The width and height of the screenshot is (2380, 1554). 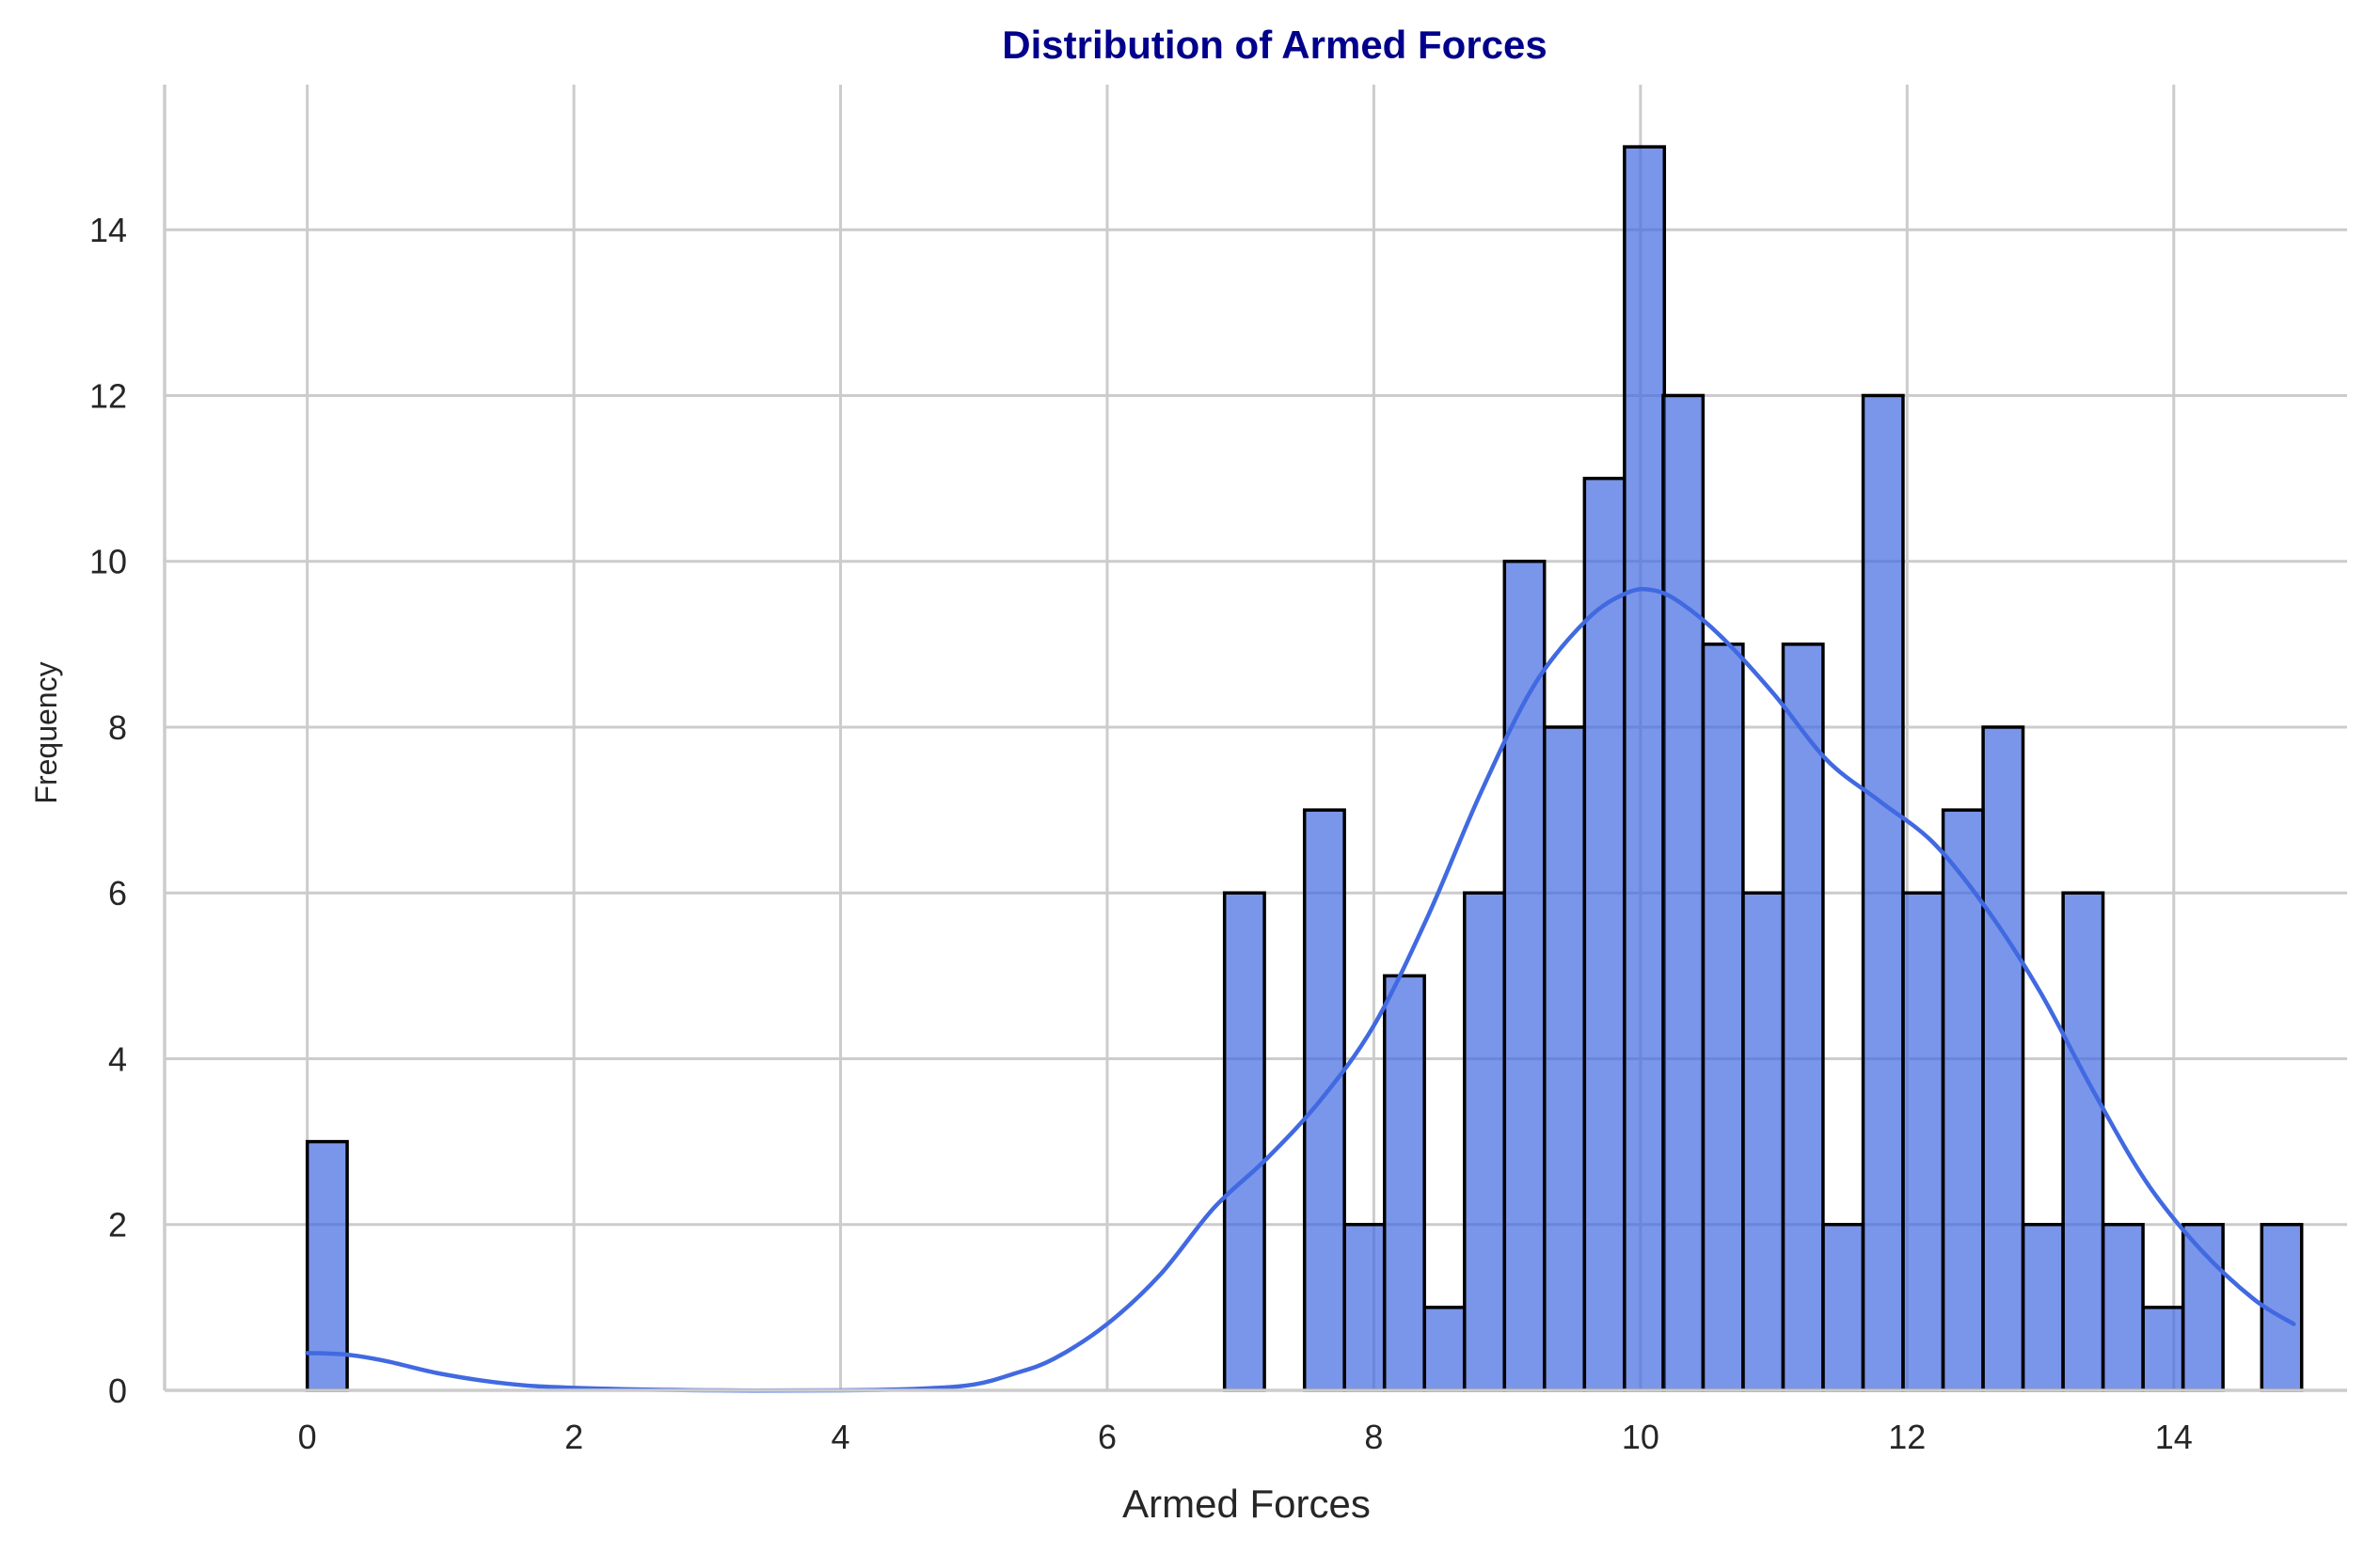 What do you see at coordinates (573, 1437) in the screenshot?
I see `x-tick-label: 2` at bounding box center [573, 1437].